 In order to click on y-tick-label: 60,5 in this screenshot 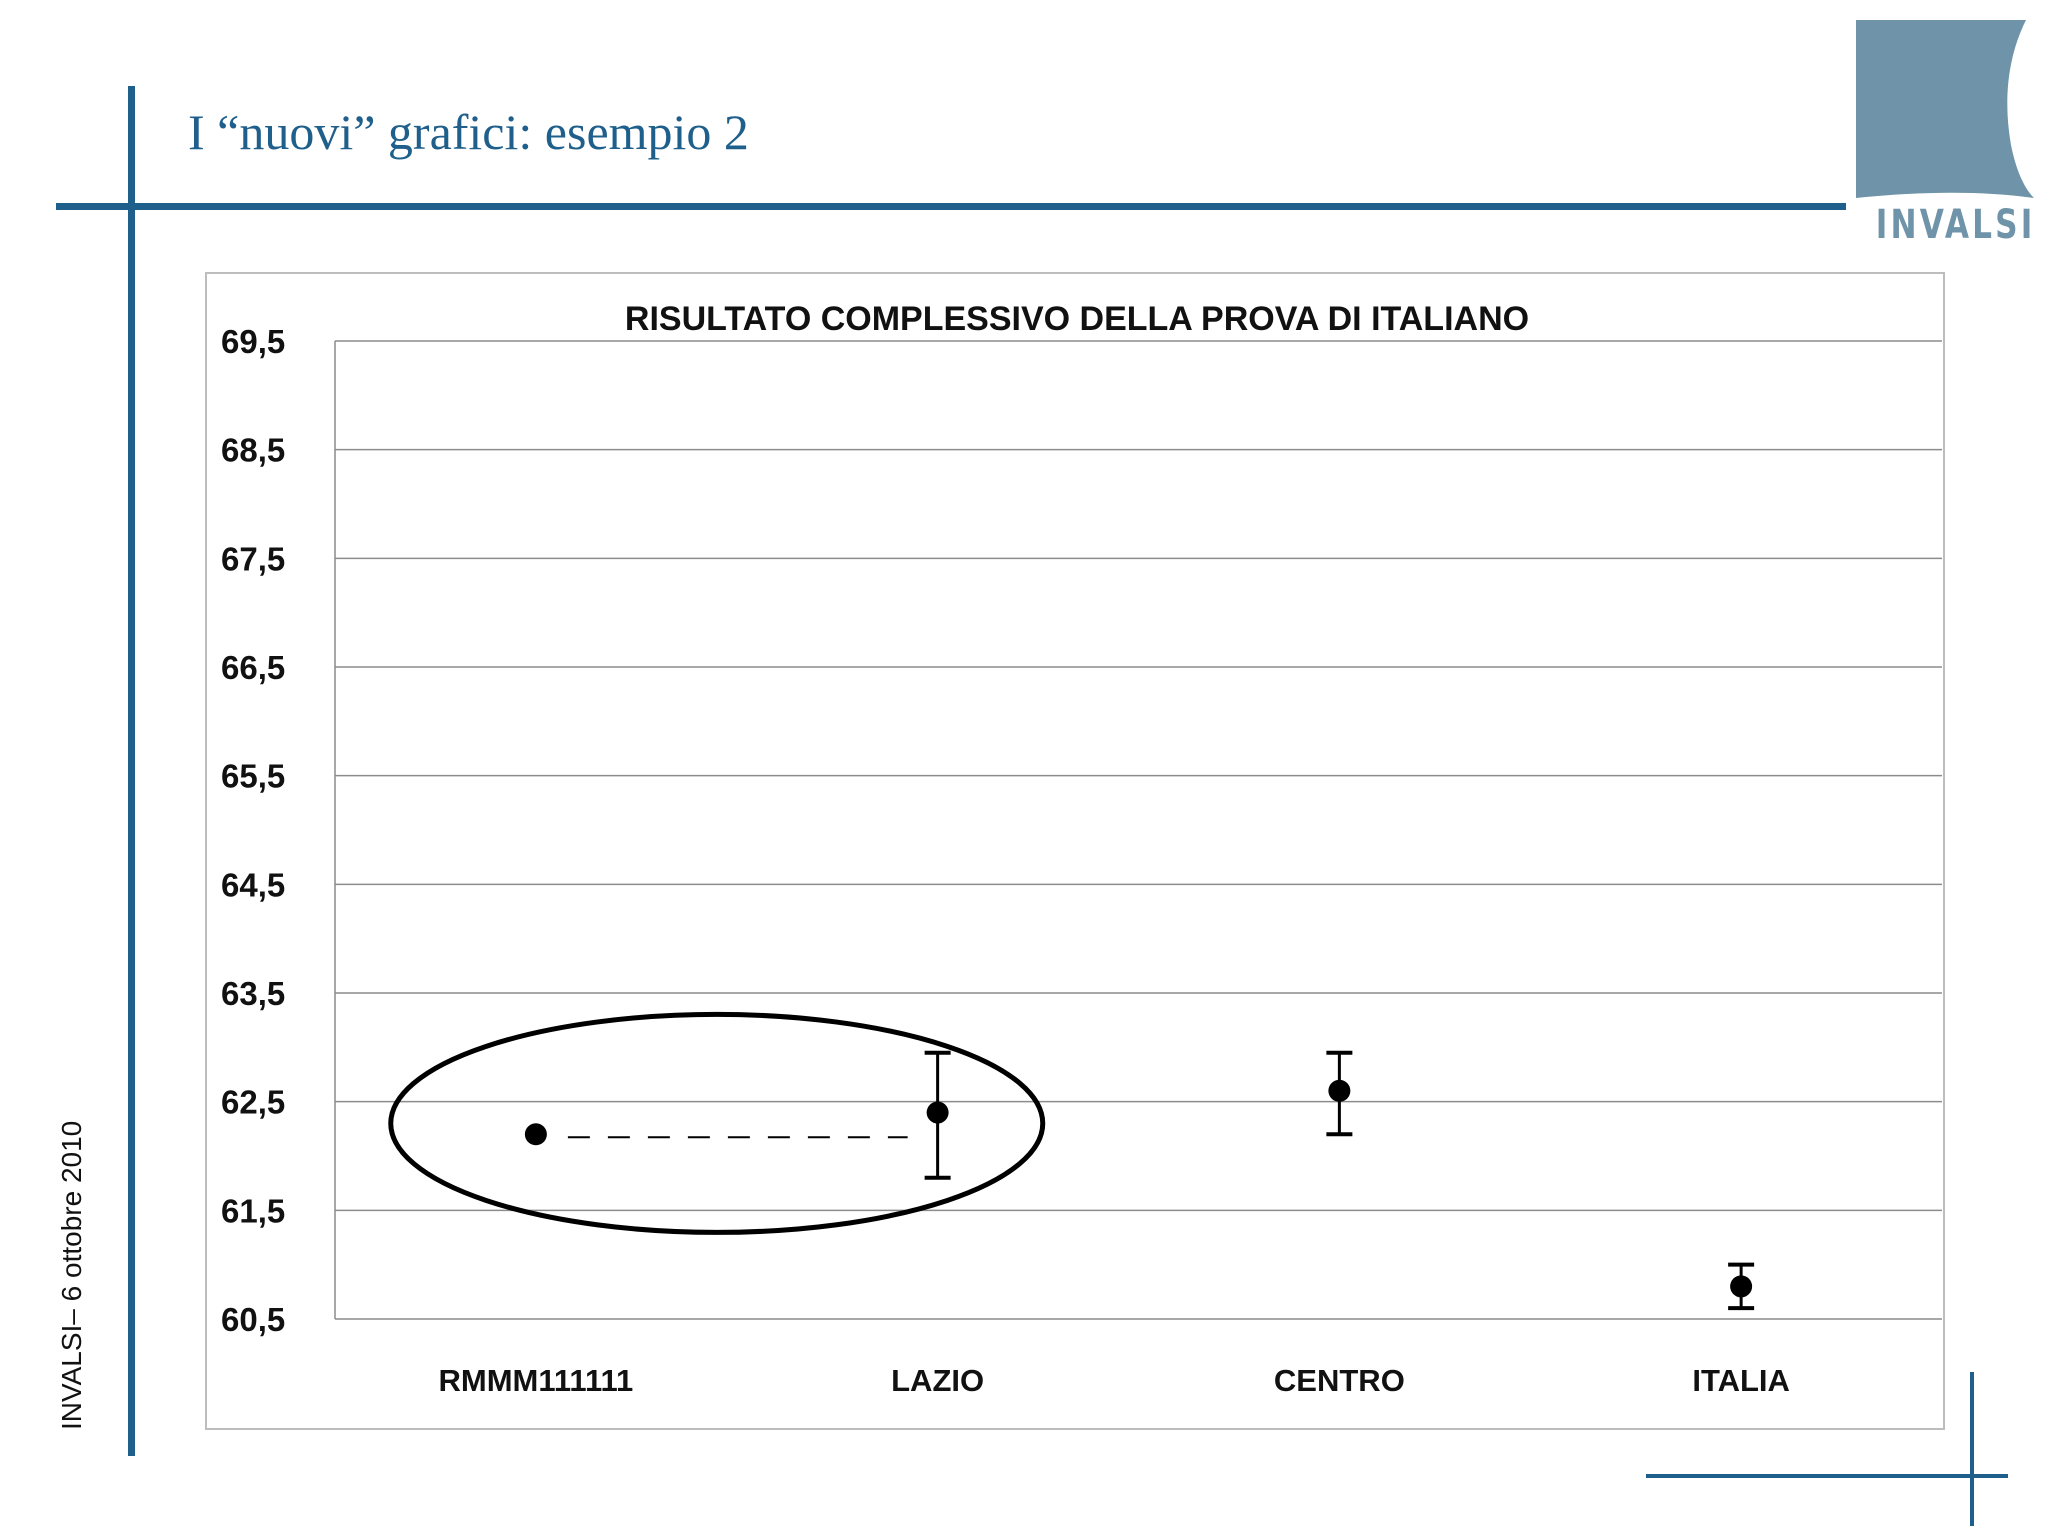, I will do `click(253, 1319)`.